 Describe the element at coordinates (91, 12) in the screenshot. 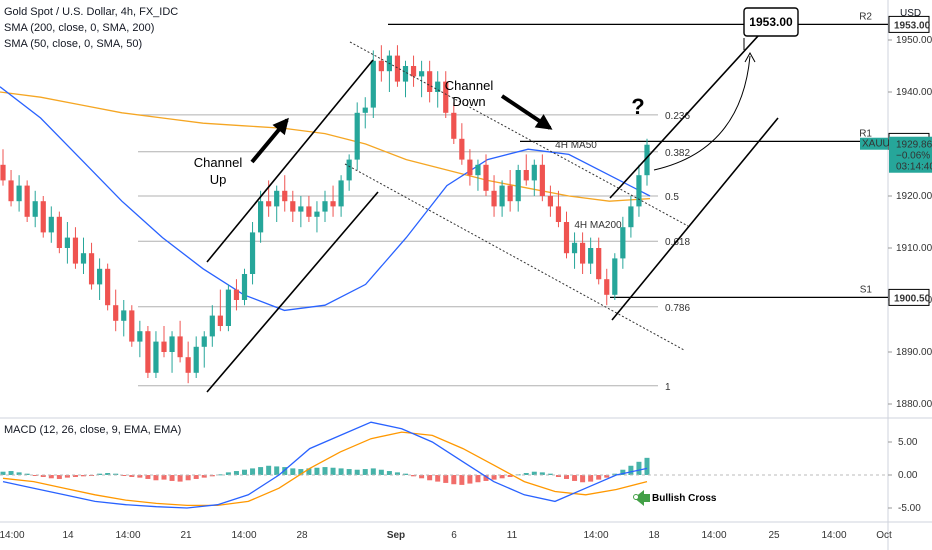

I see `chart-title: Gold Spot / U.S. Dollar, 4h, FX_IDC` at that location.